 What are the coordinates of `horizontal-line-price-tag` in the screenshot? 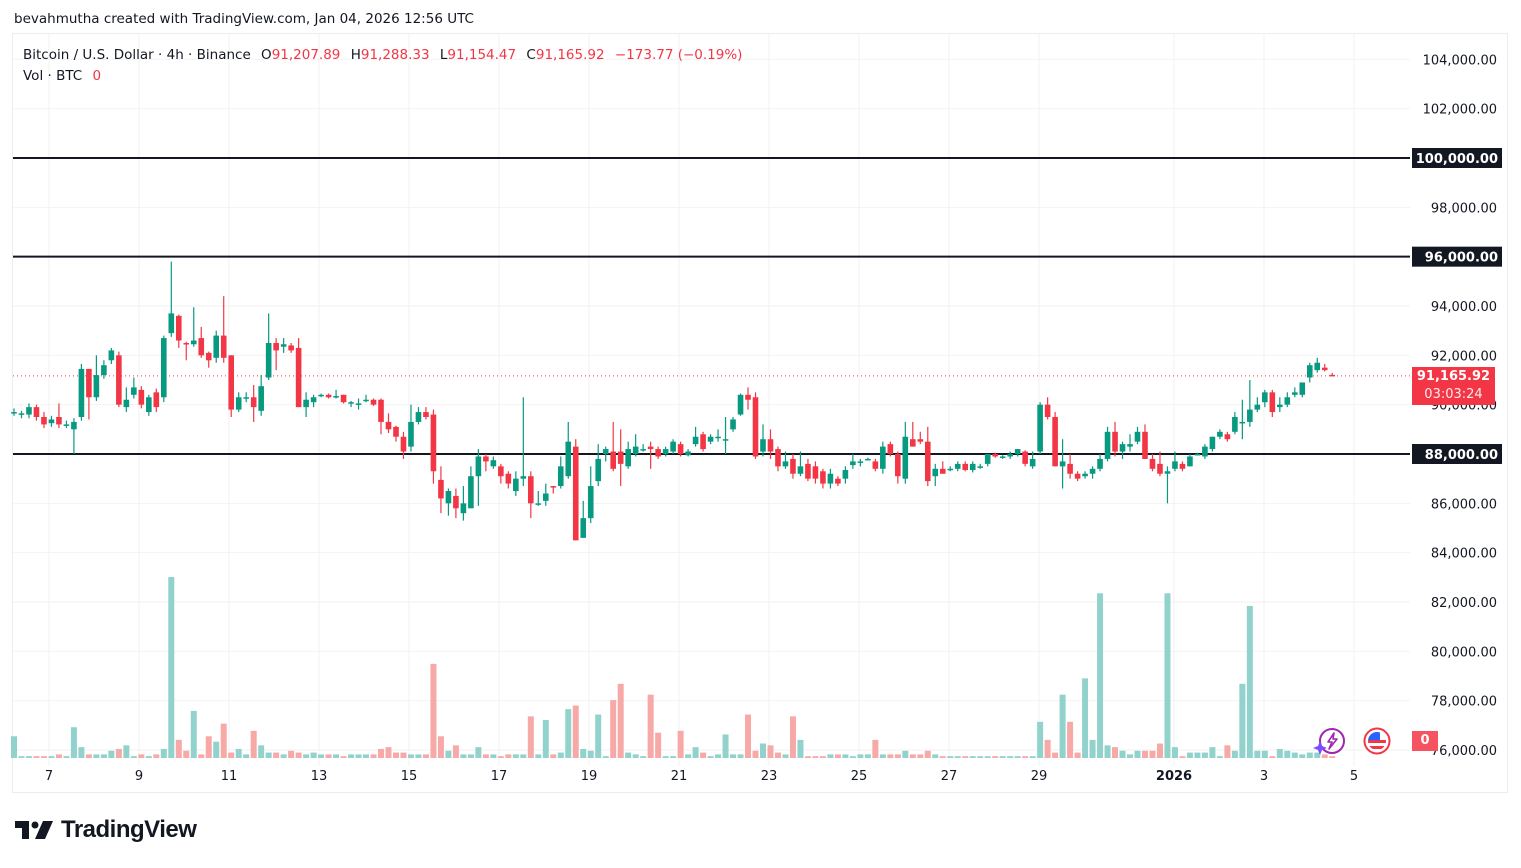 It's located at (1457, 158).